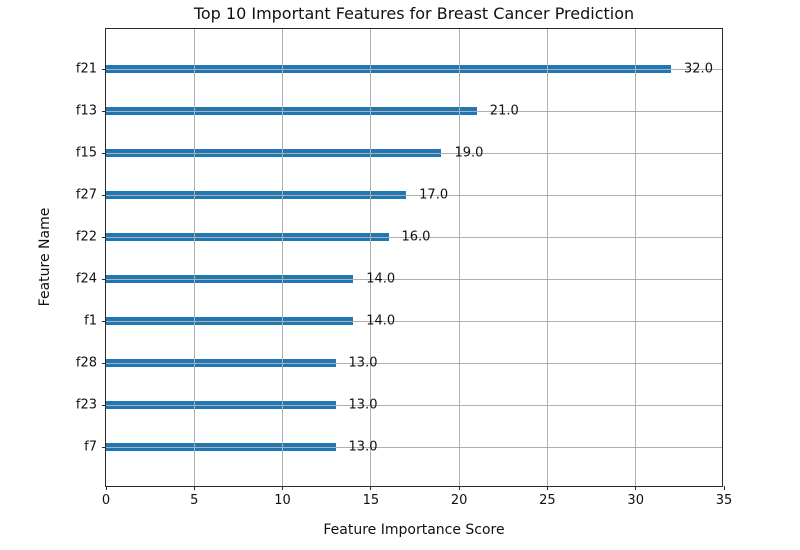 Image resolution: width=800 pixels, height=550 pixels. I want to click on y-tick-label: f21, so click(86, 69).